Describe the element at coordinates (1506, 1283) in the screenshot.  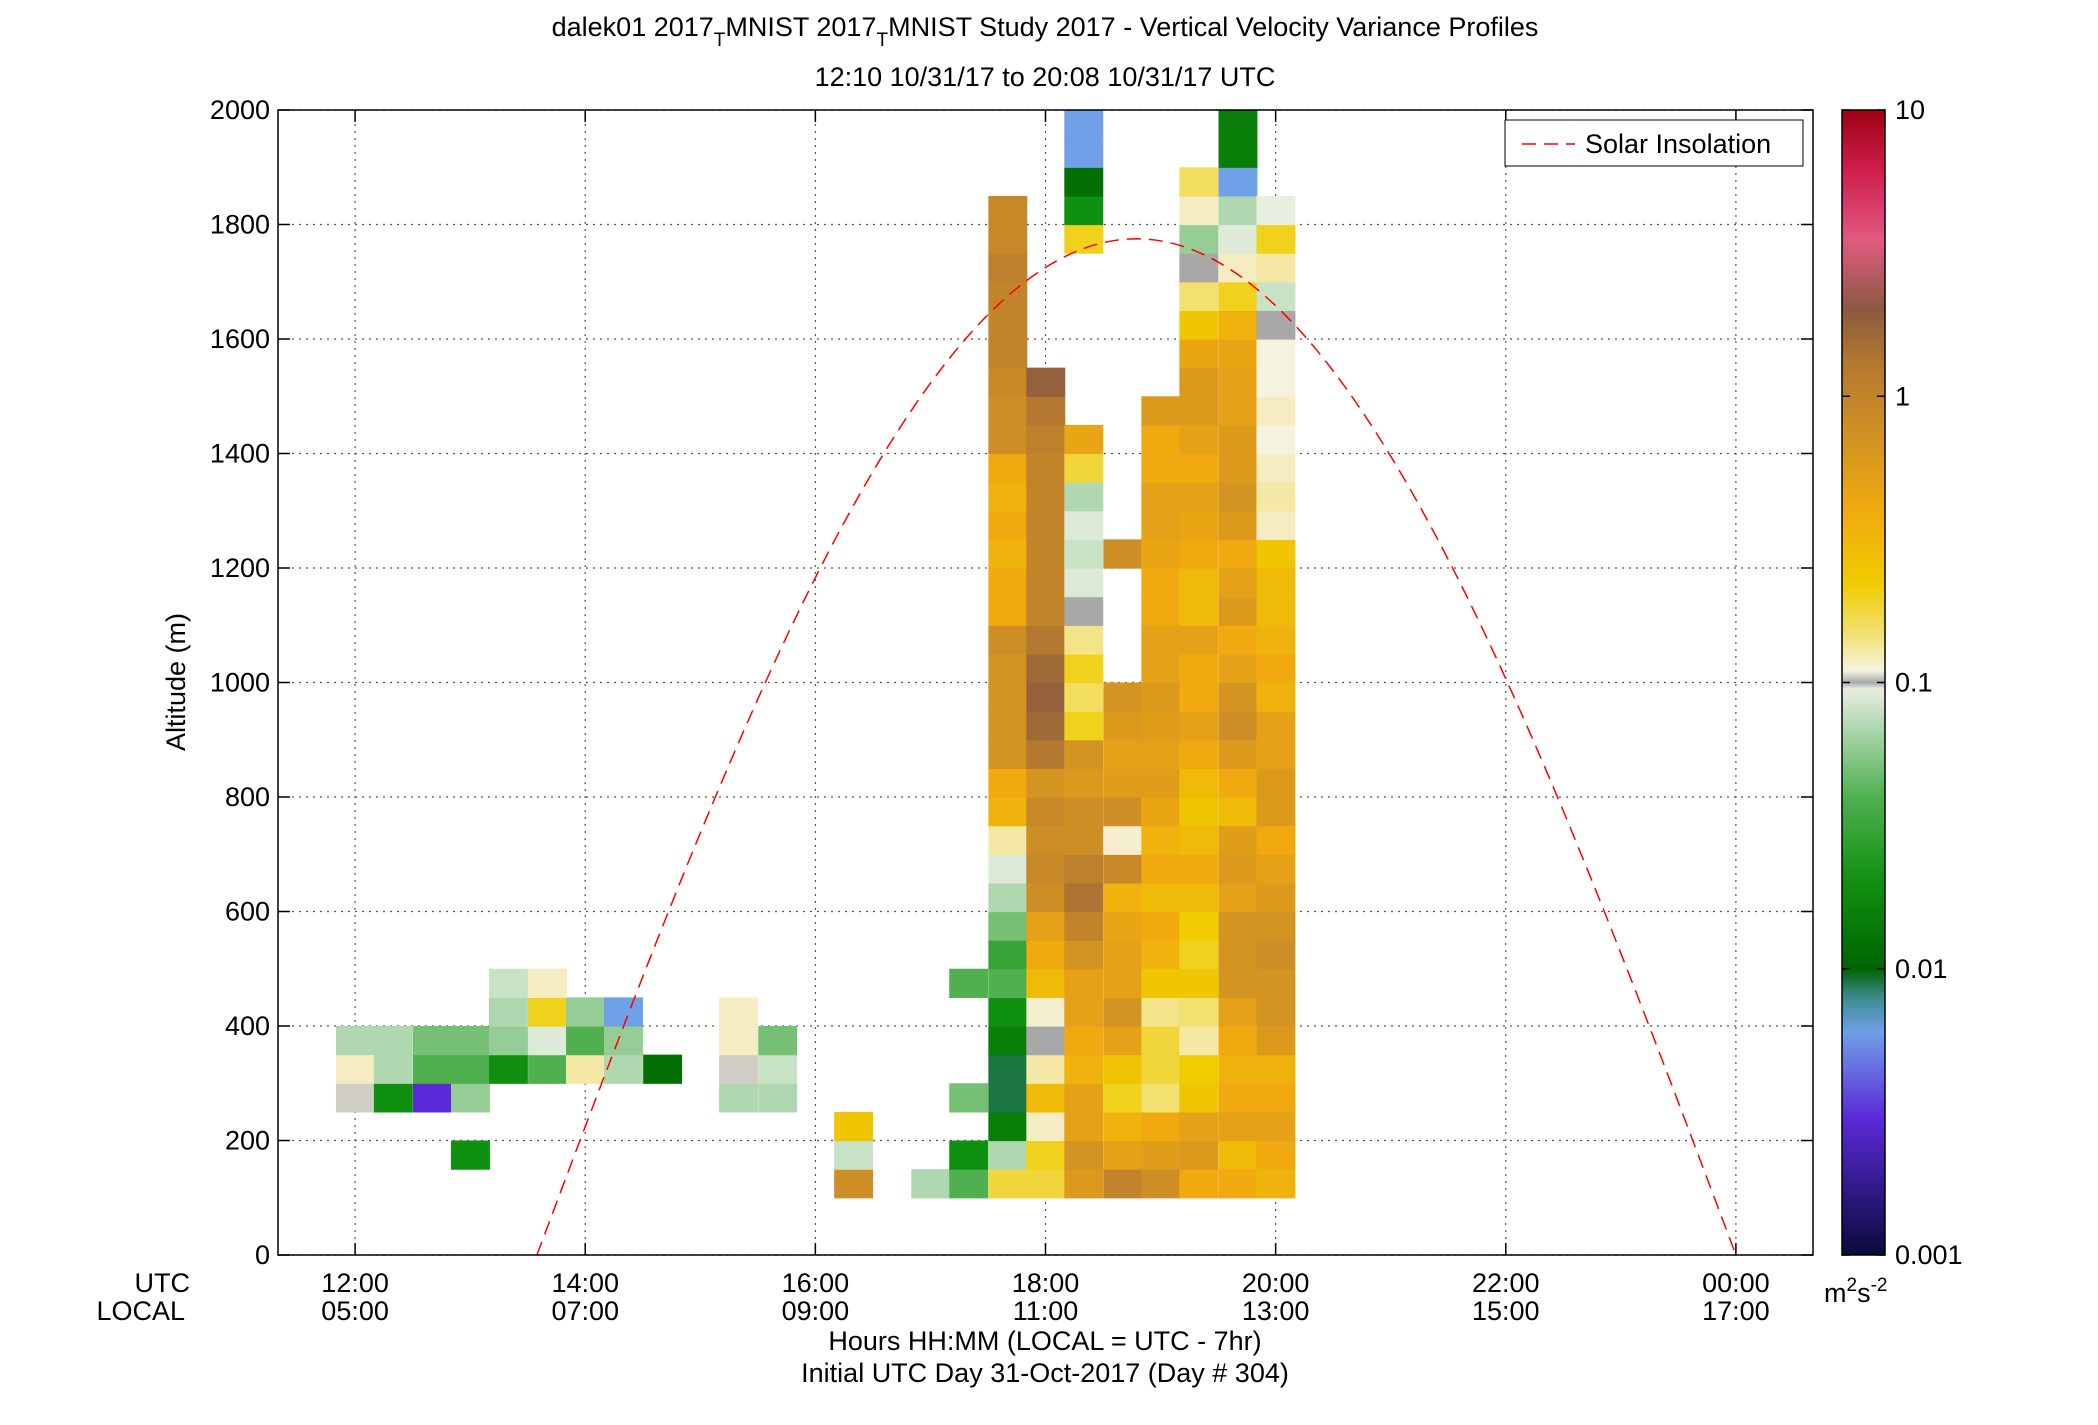
I see `x-tick-label-utc: 22:00` at that location.